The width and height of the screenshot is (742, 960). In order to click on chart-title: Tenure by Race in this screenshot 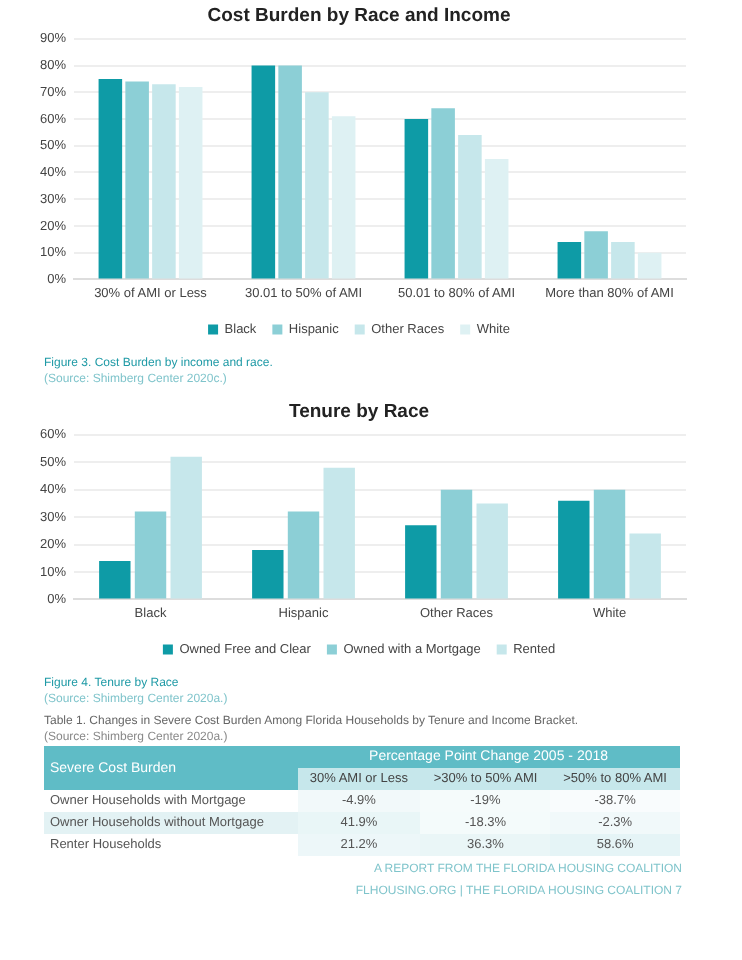, I will do `click(359, 411)`.